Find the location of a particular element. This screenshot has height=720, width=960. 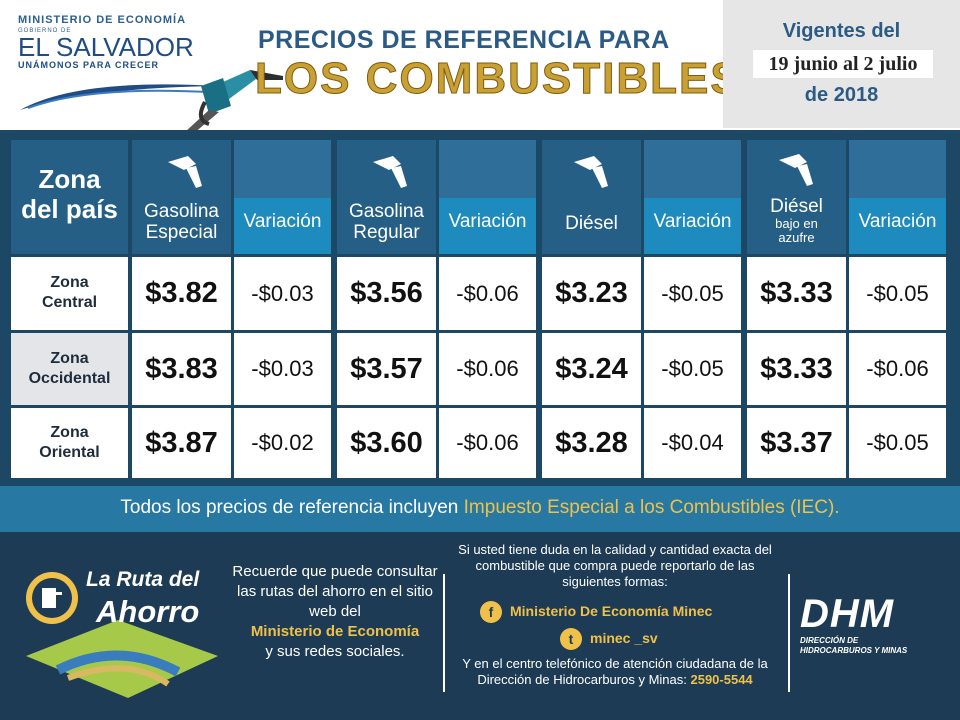

government-motto: UNÁMONOS PARA CRECER is located at coordinates (89, 65).